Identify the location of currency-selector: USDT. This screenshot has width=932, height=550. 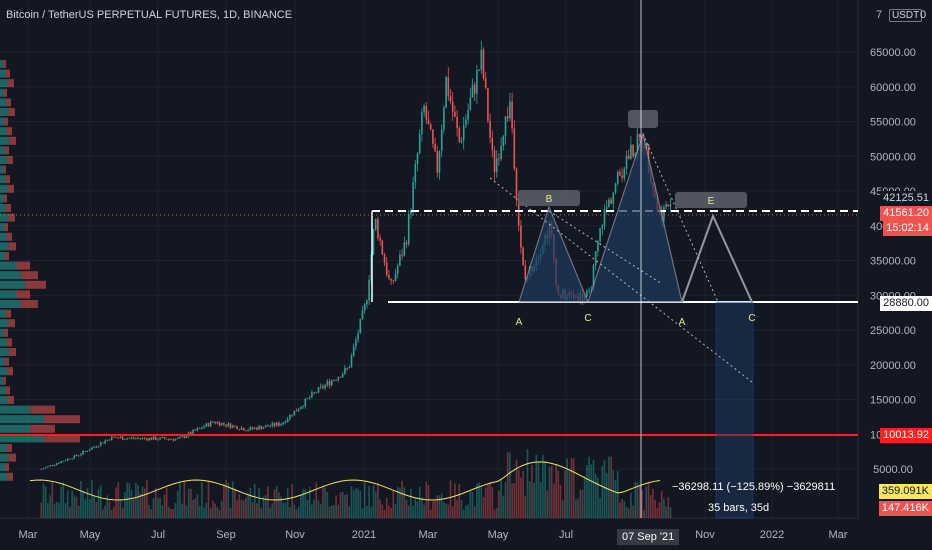
(906, 15).